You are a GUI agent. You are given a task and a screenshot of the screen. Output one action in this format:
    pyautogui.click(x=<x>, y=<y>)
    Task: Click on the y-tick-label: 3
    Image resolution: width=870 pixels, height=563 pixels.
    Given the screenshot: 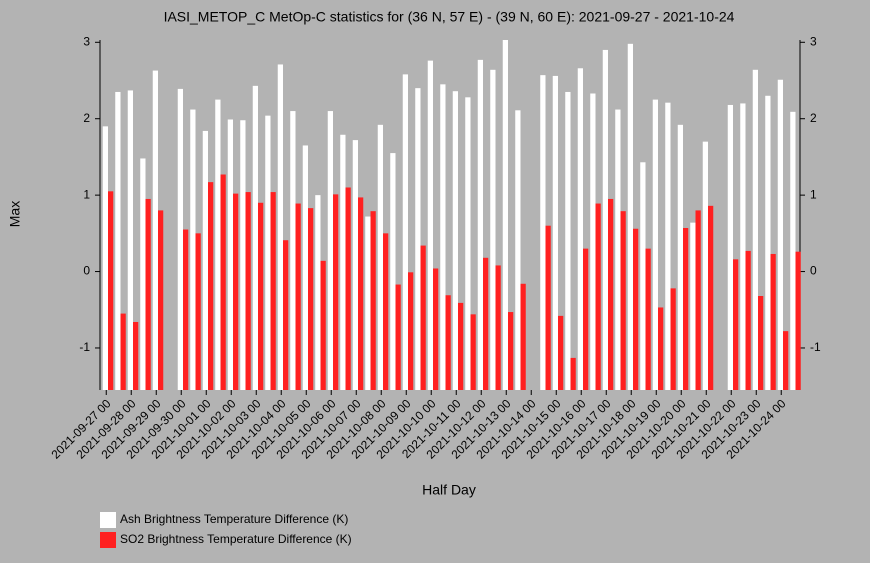 What is the action you would take?
    pyautogui.click(x=86, y=41)
    